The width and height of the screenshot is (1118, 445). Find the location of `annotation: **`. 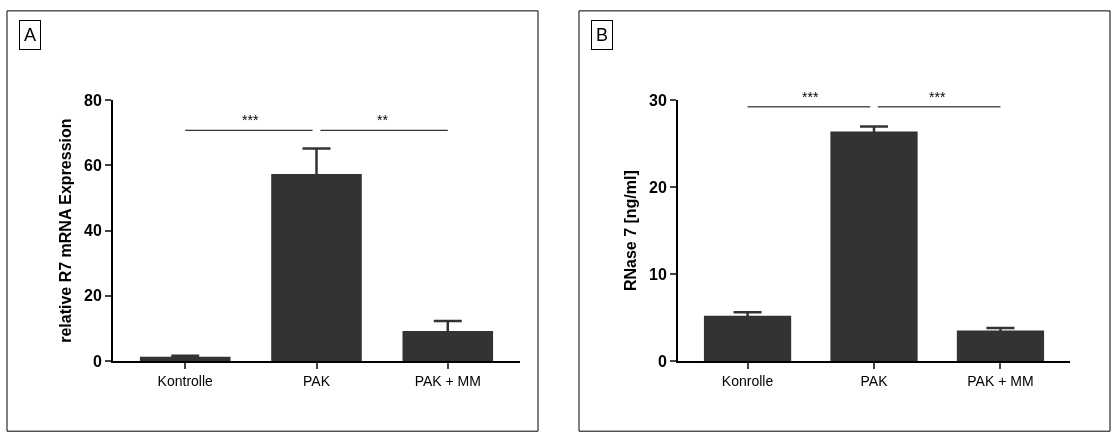

annotation: ** is located at coordinates (383, 120).